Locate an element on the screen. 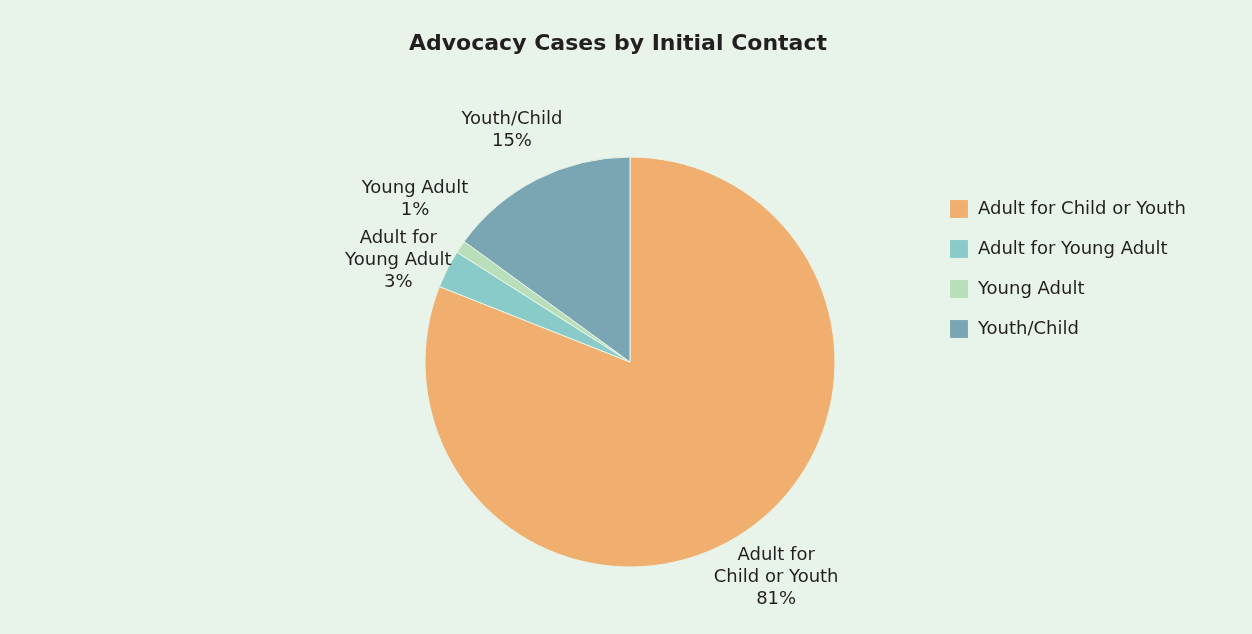 This screenshot has height=634, width=1252. slice-label: Young Adult is located at coordinates (414, 187).